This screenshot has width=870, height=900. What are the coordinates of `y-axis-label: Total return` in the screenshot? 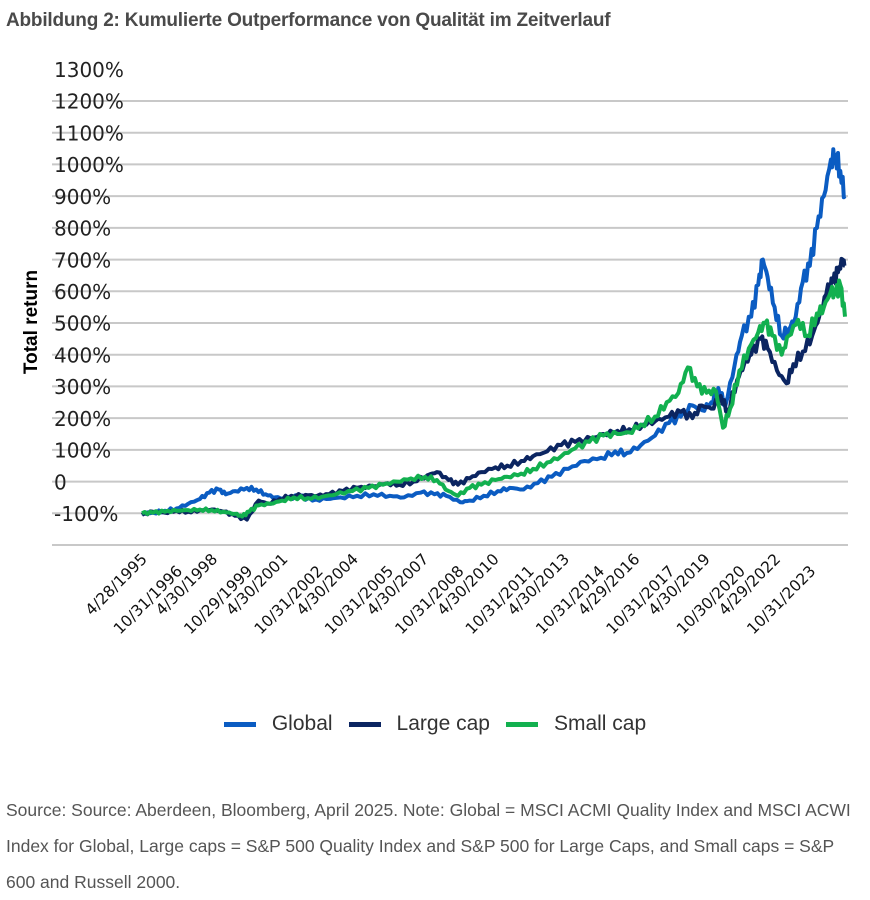 It's located at (31, 322).